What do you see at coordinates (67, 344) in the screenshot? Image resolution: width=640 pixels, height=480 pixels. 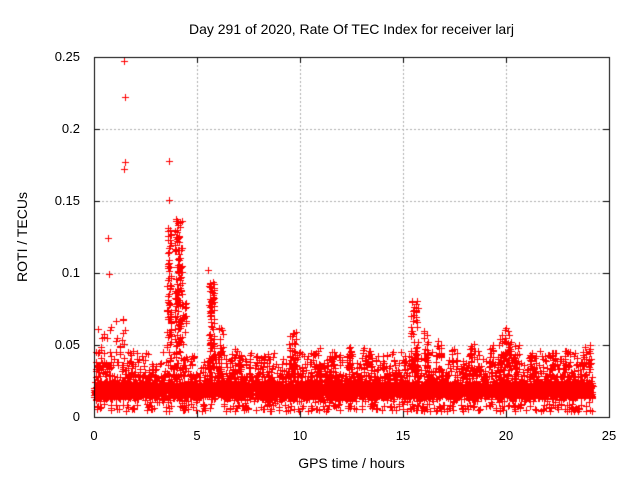 I see `y-tick-label: 0.05` at bounding box center [67, 344].